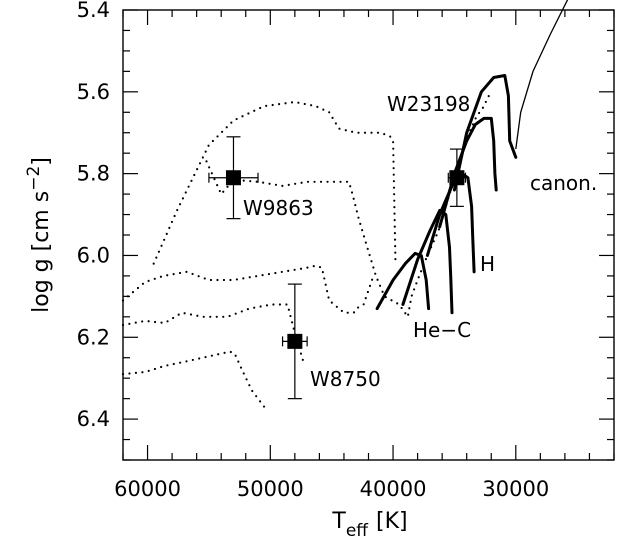 The image size is (637, 538). What do you see at coordinates (428, 104) in the screenshot?
I see `label-w23198: W23198` at bounding box center [428, 104].